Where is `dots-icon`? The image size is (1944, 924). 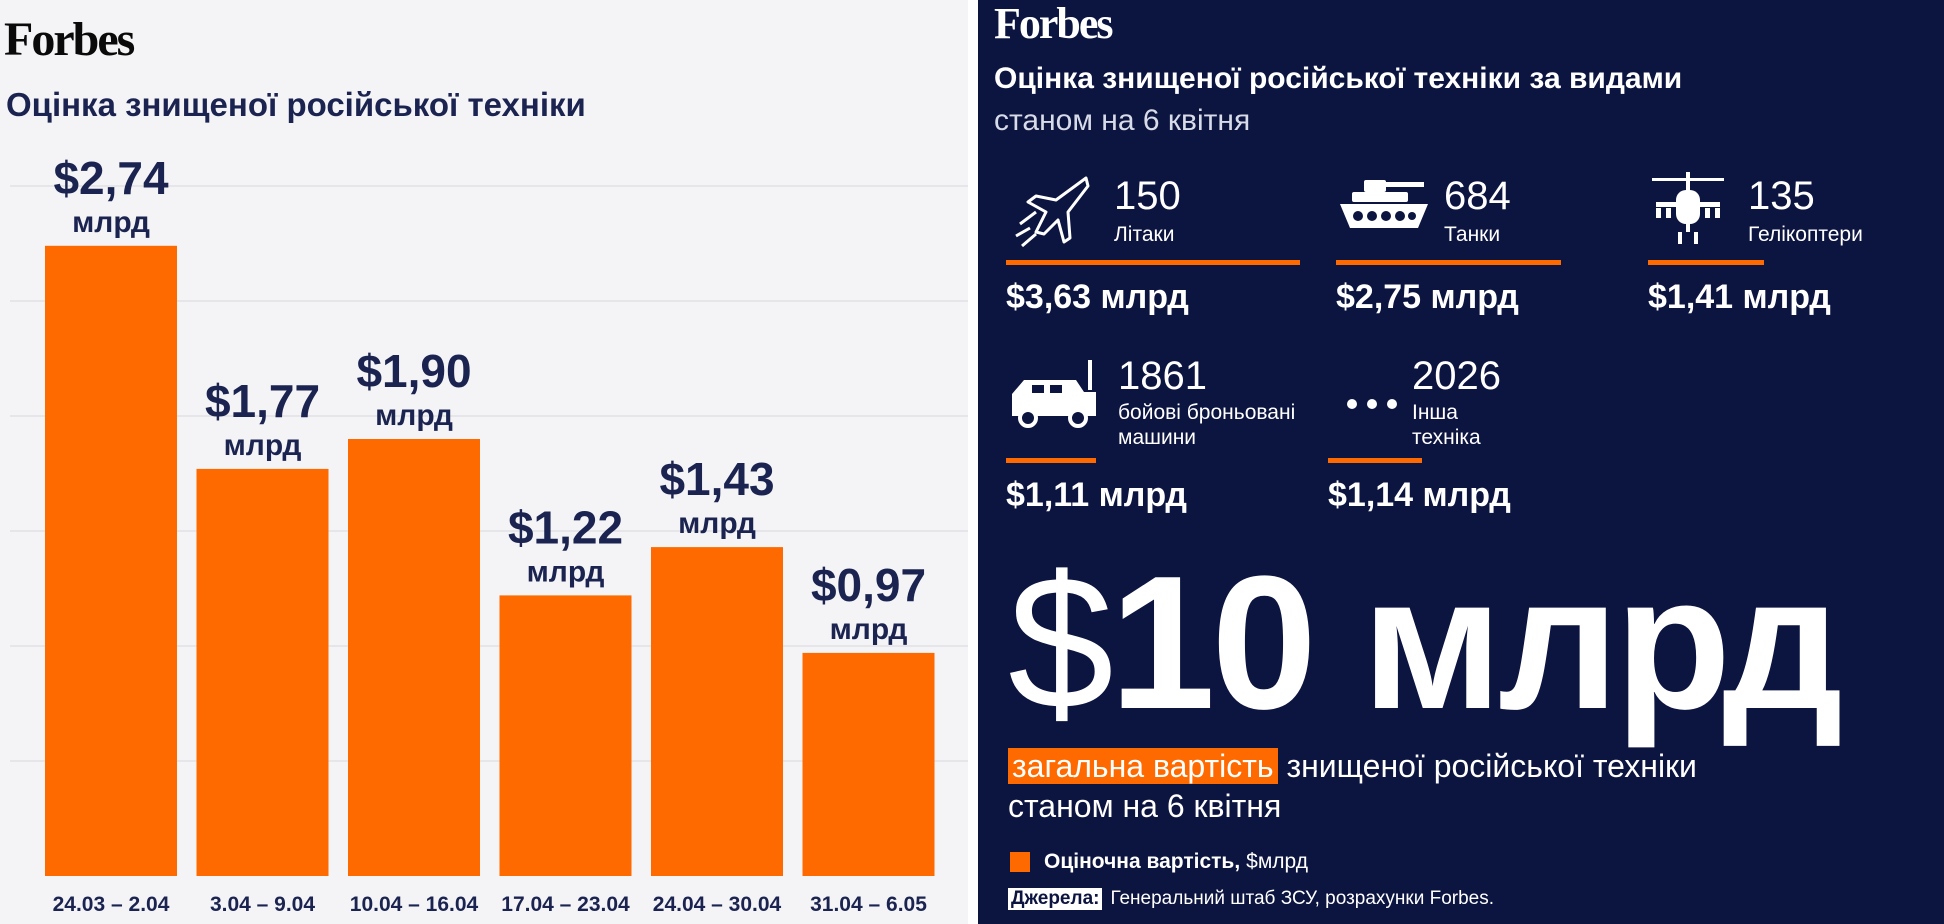 dots-icon is located at coordinates (1372, 404).